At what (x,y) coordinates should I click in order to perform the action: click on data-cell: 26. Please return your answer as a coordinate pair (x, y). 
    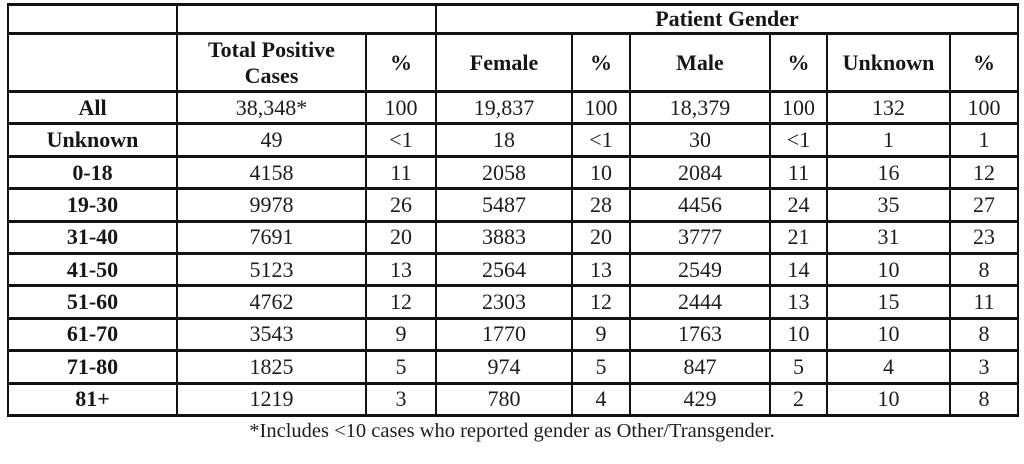
    Looking at the image, I should click on (401, 205).